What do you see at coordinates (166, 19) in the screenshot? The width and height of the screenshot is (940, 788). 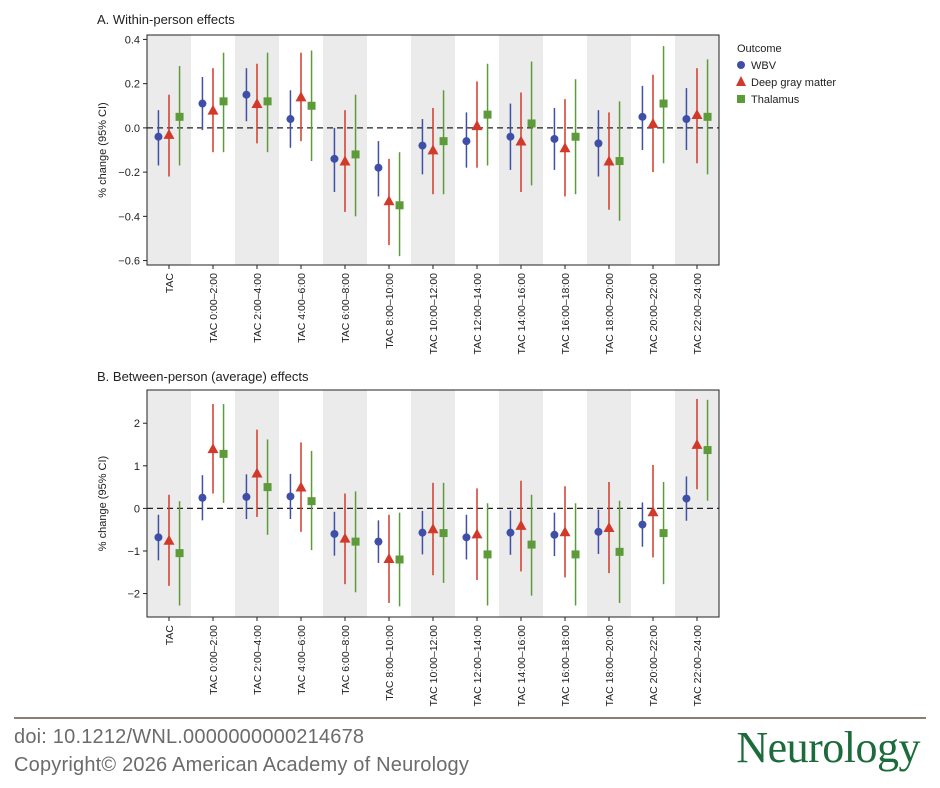 I see `panel-title: A. Within-person effects` at bounding box center [166, 19].